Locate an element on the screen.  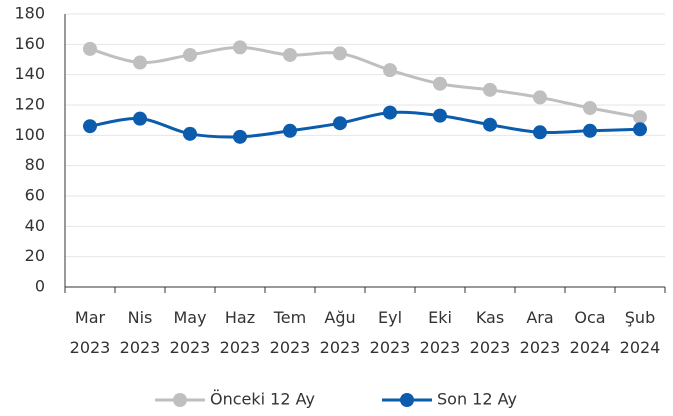
x-tick-label: Eki 2023 is located at coordinates (440, 332).